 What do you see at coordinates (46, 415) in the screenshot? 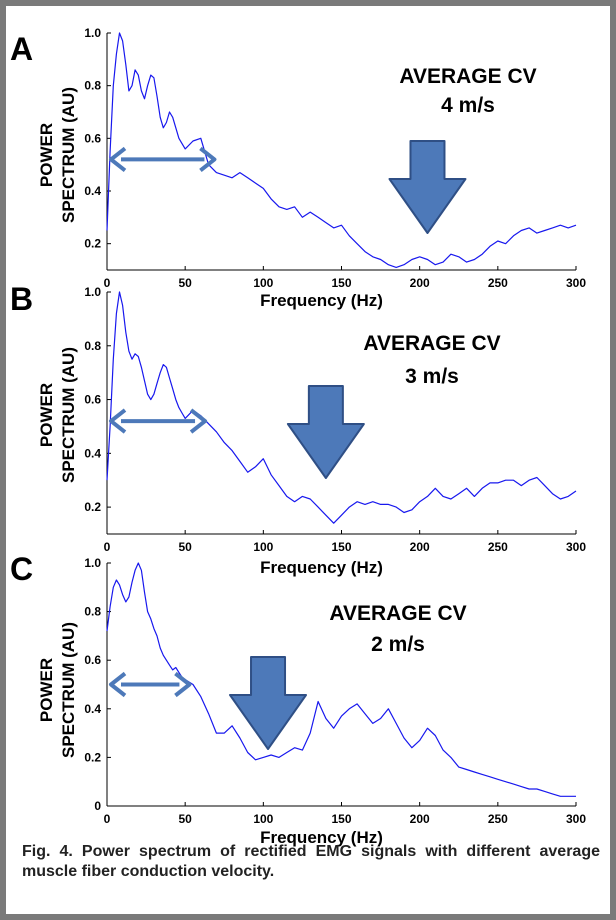
I see `panel-b-y-axis-label-line: POWER` at bounding box center [46, 415].